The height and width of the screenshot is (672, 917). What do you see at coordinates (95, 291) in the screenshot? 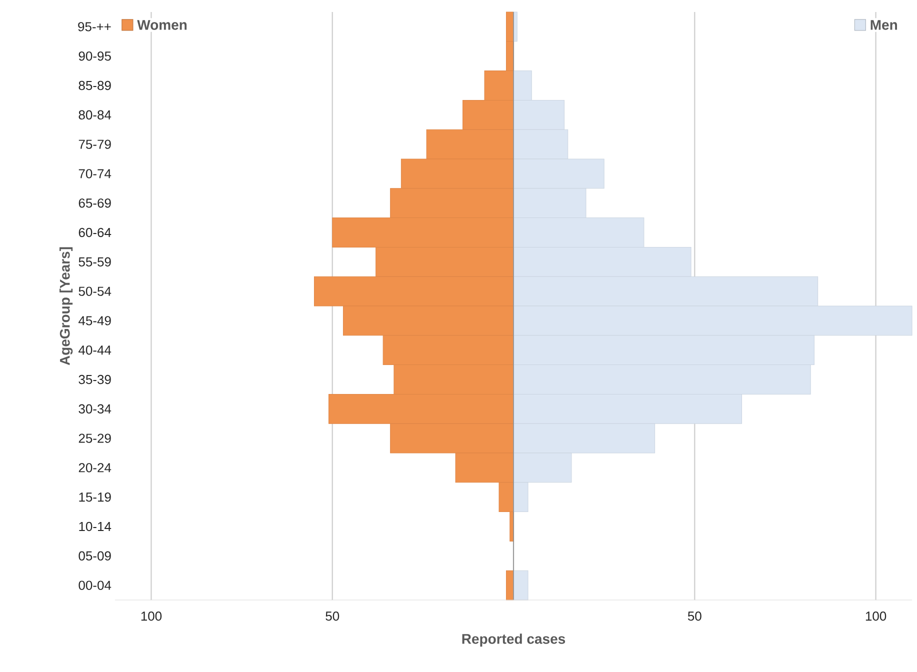
I see `y-tick-label: 50-54` at bounding box center [95, 291].